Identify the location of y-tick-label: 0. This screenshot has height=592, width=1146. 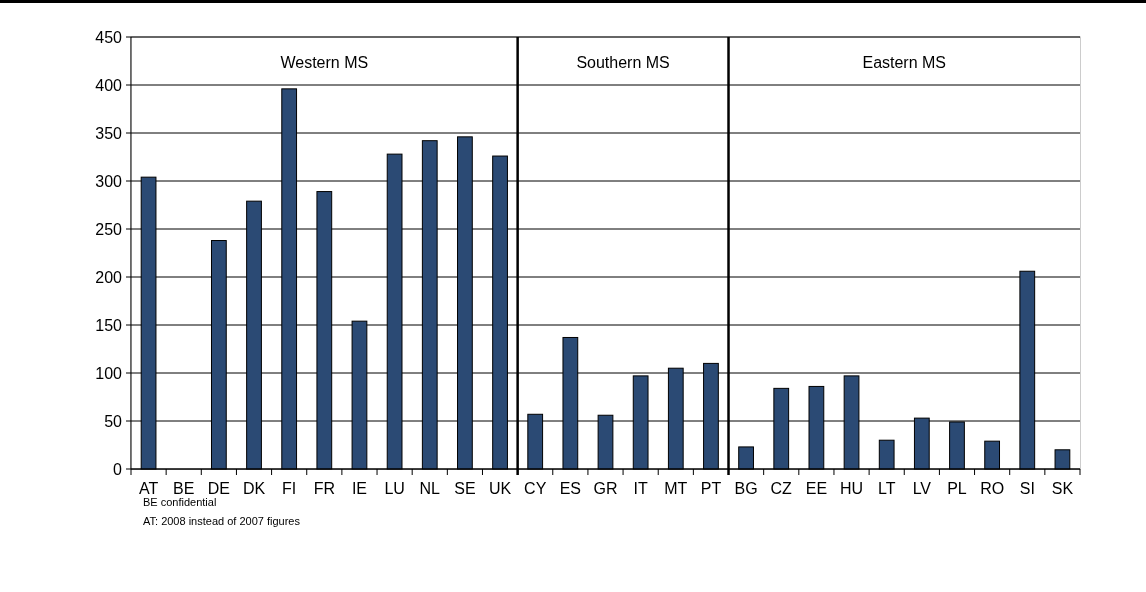
(118, 469).